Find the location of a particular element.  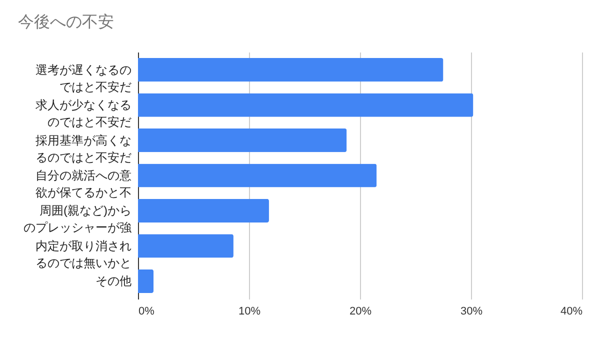

y-tick-label: 採用基準が高くなるのではと不安だ is located at coordinates (84, 148).